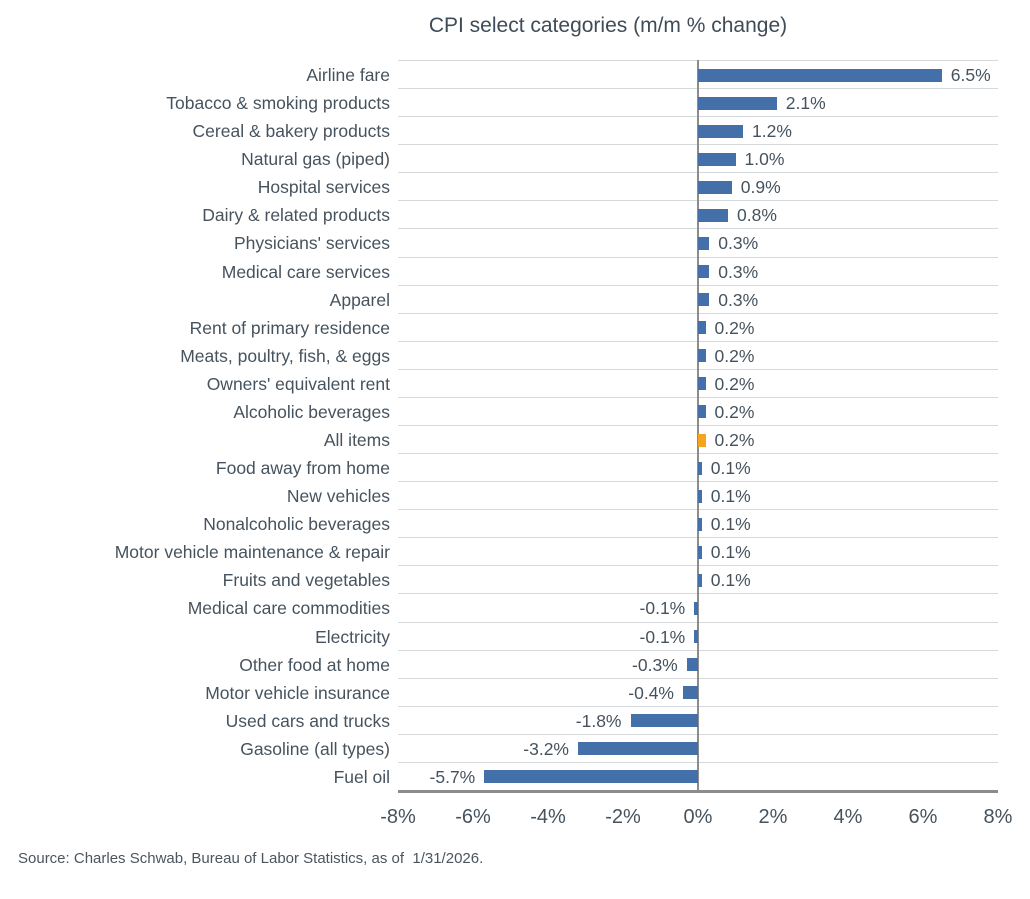  What do you see at coordinates (998, 817) in the screenshot?
I see `x-axis-tick-label: 8%` at bounding box center [998, 817].